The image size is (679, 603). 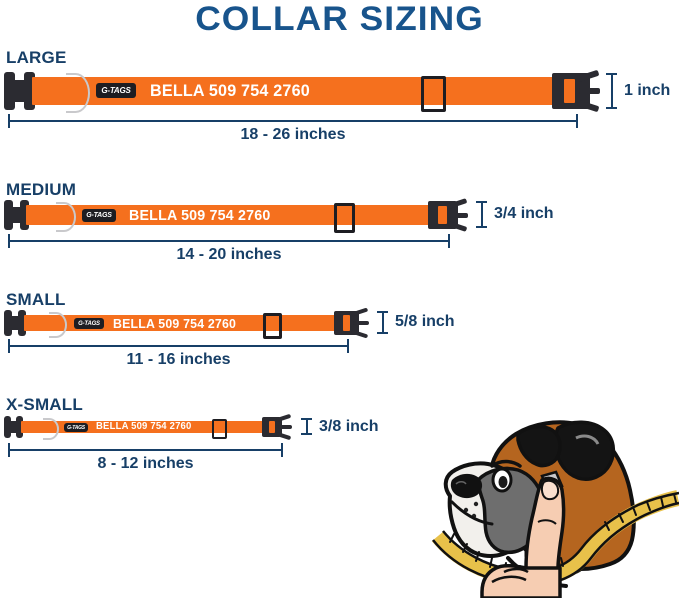 I want to click on collar-graphic-medium: G-TAGS BELLA 509 754 2760, so click(x=237, y=215).